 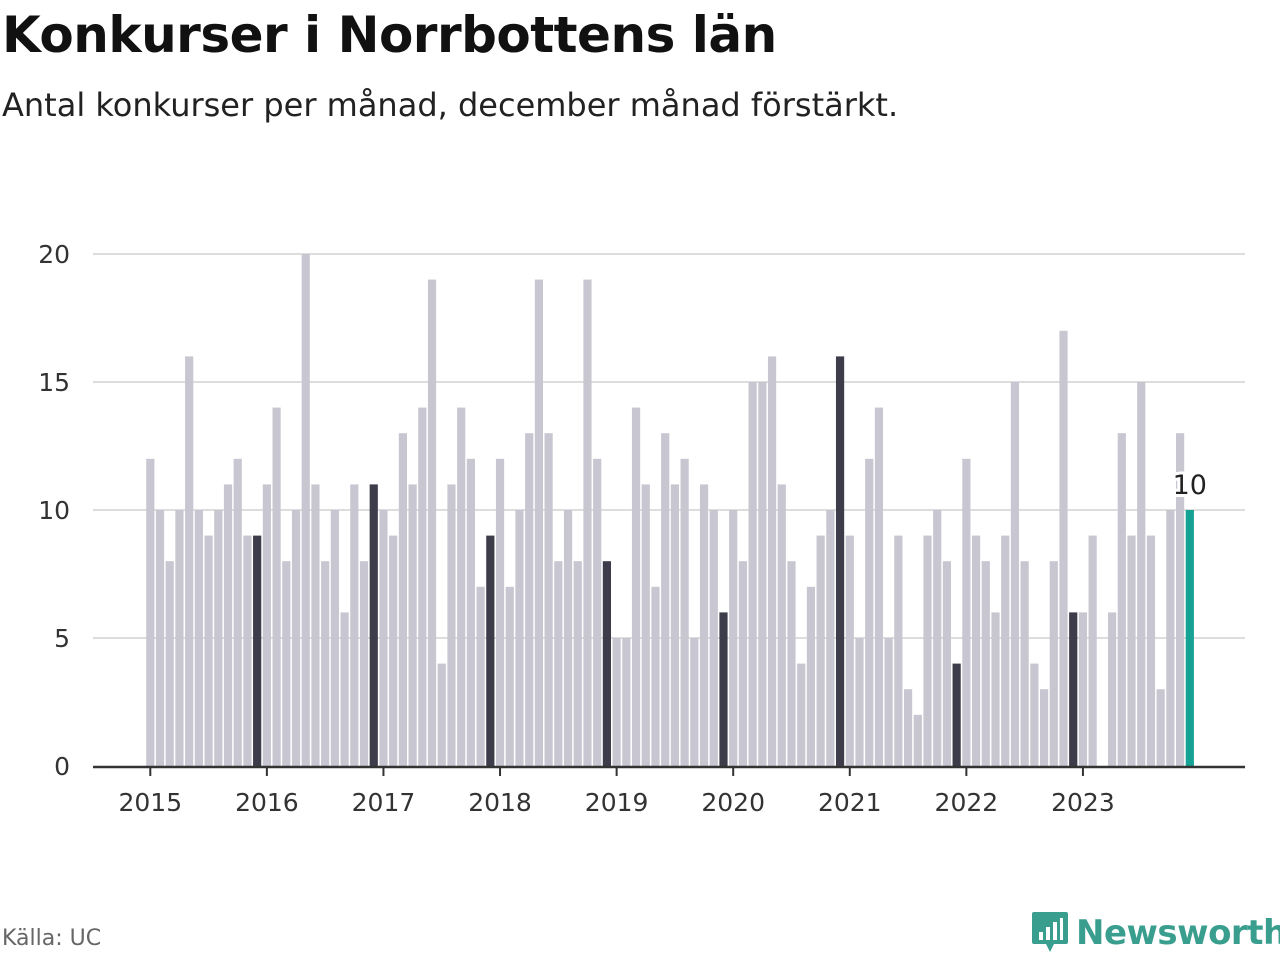 I want to click on x-axis-ticks: 2015 2016 2017 2018 2019 2020 2021 2022 2023, so click(x=616, y=792).